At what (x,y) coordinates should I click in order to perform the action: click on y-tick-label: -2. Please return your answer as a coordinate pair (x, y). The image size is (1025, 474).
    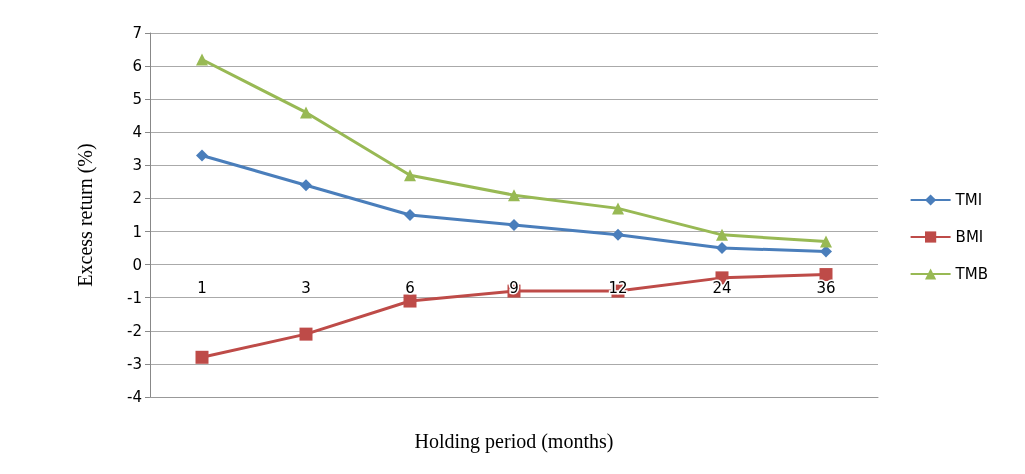
    Looking at the image, I should click on (134, 330).